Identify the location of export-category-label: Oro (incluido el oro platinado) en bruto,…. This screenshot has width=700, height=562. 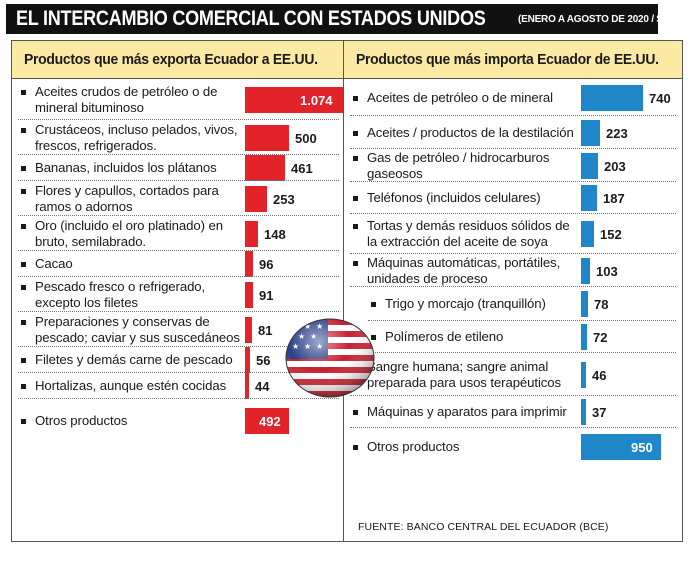
(129, 233).